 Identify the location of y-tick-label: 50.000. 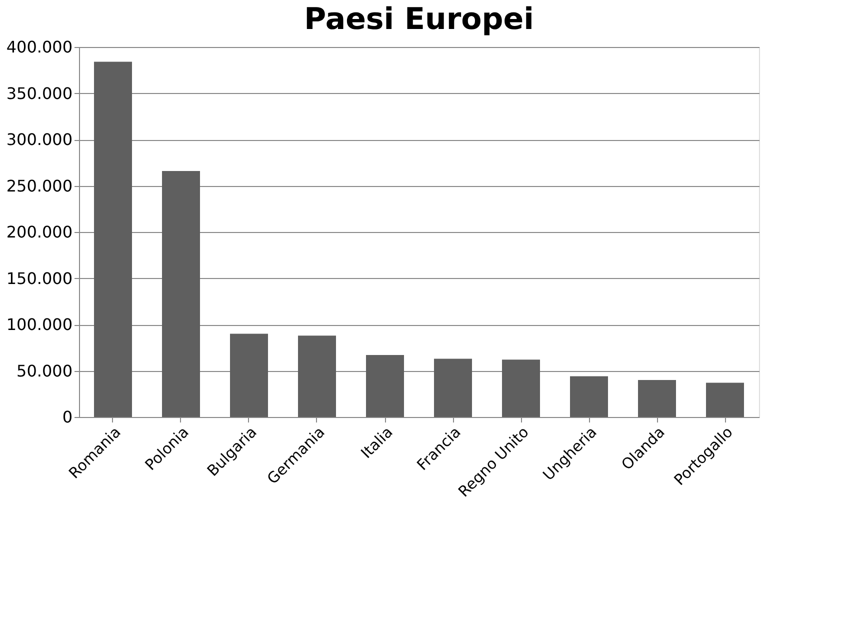
(44, 370).